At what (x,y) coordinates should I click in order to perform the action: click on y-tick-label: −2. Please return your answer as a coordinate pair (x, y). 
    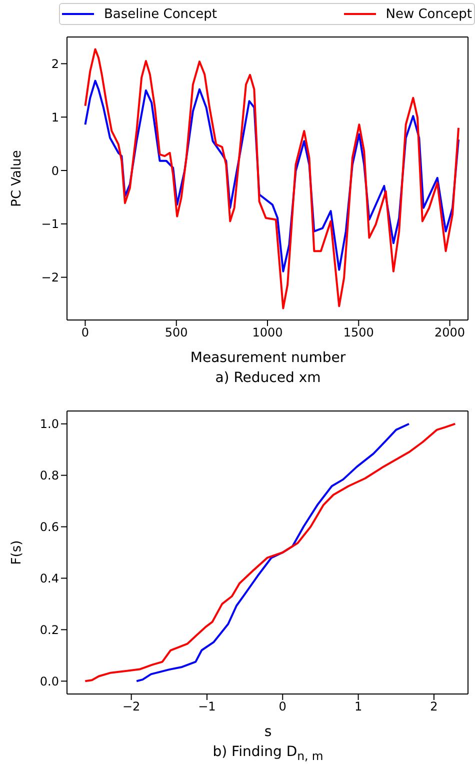
    Looking at the image, I should click on (50, 277).